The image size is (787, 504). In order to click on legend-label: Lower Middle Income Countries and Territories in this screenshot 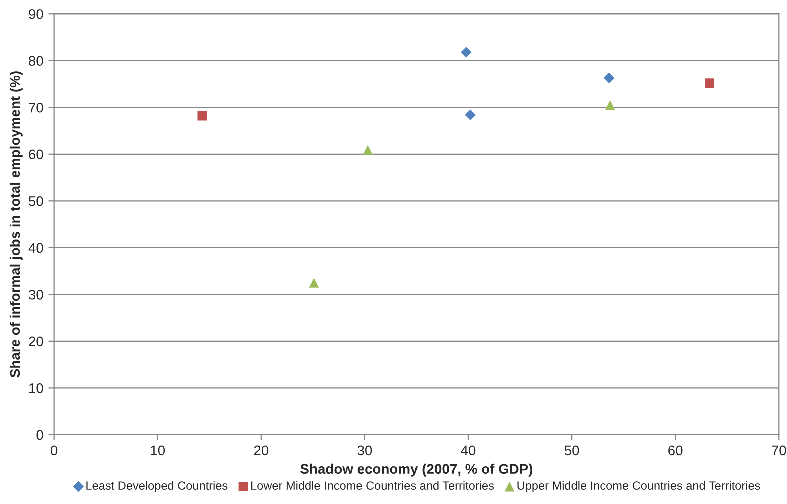, I will do `click(373, 485)`.